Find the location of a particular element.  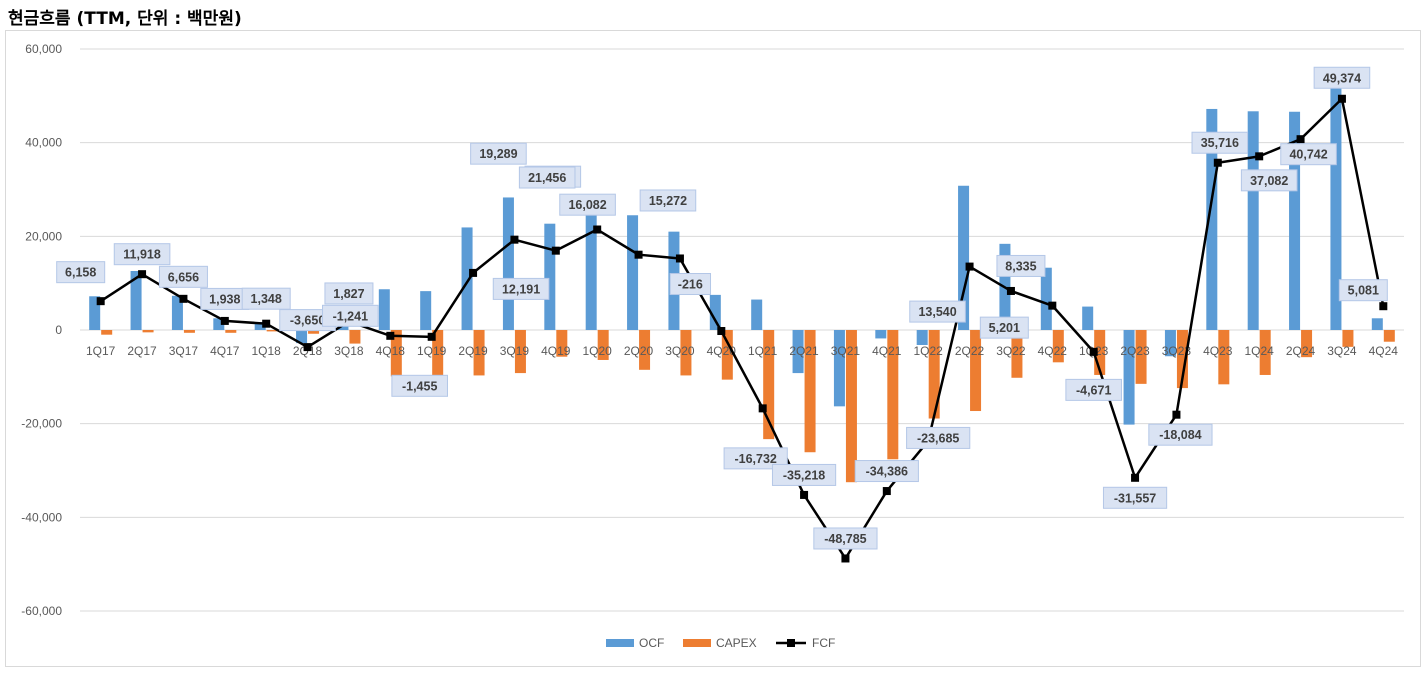

fcf-data-label: -1,241 is located at coordinates (350, 316).